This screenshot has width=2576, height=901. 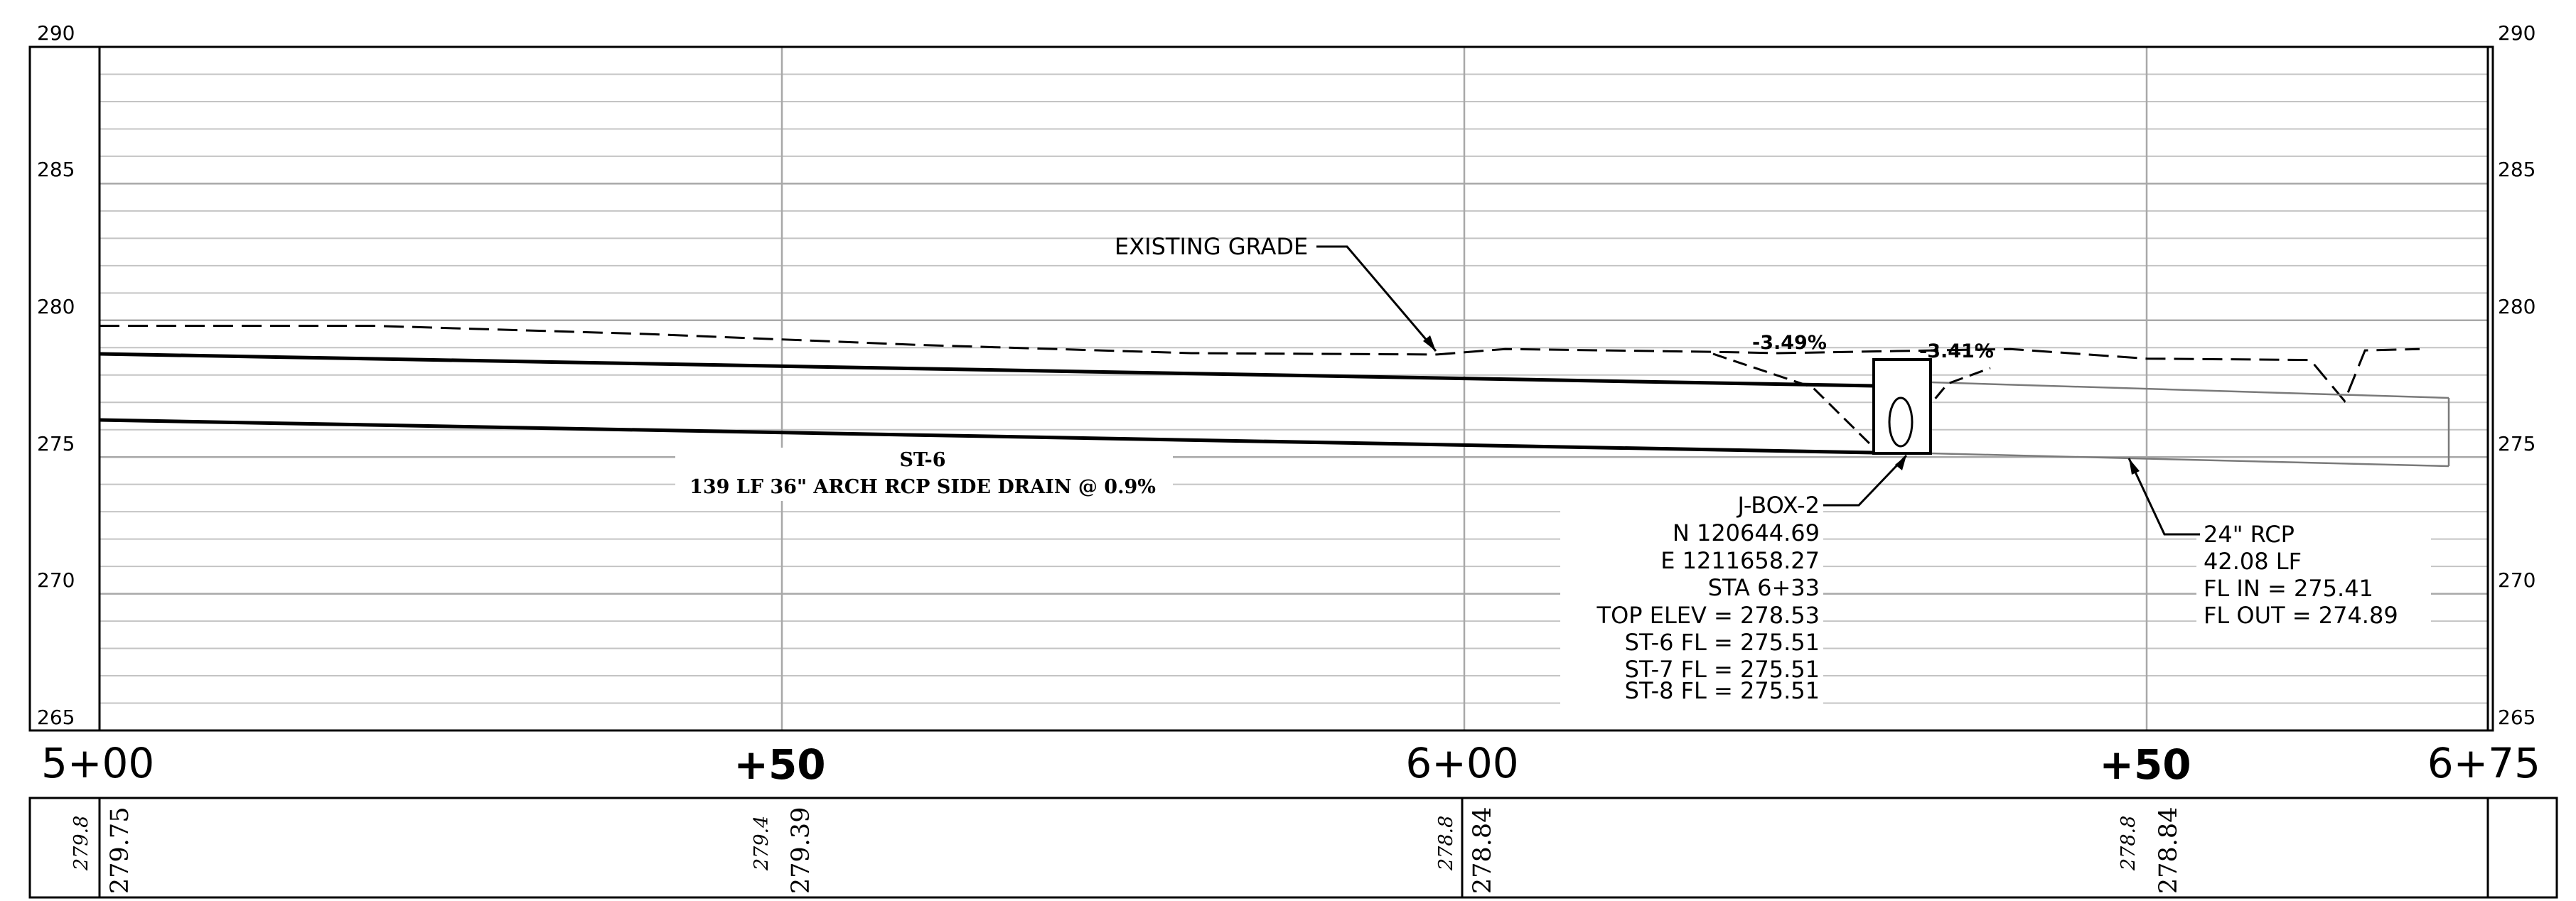 What do you see at coordinates (2516, 169) in the screenshot?
I see `elev-label-right-285: 285` at bounding box center [2516, 169].